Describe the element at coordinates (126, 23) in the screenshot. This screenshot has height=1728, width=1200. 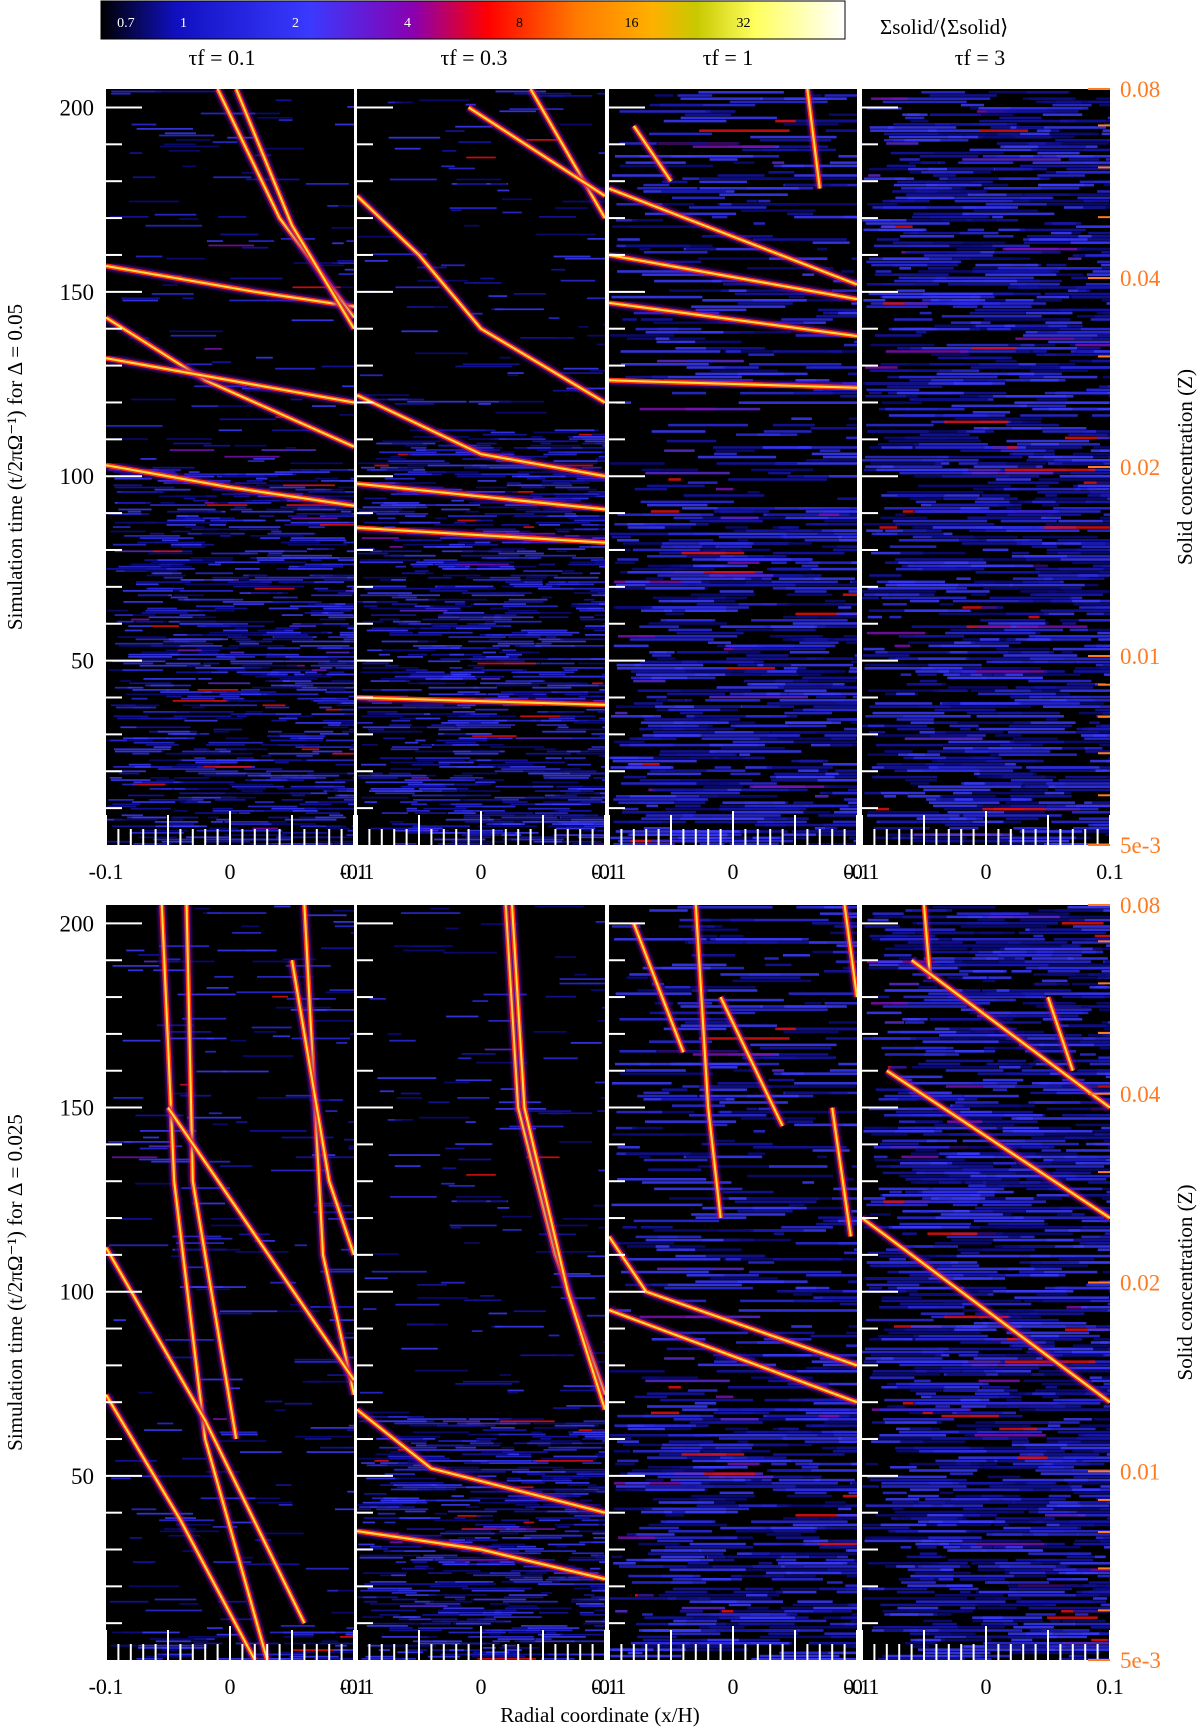
I see `colorbar-tick-label: 0.7` at that location.